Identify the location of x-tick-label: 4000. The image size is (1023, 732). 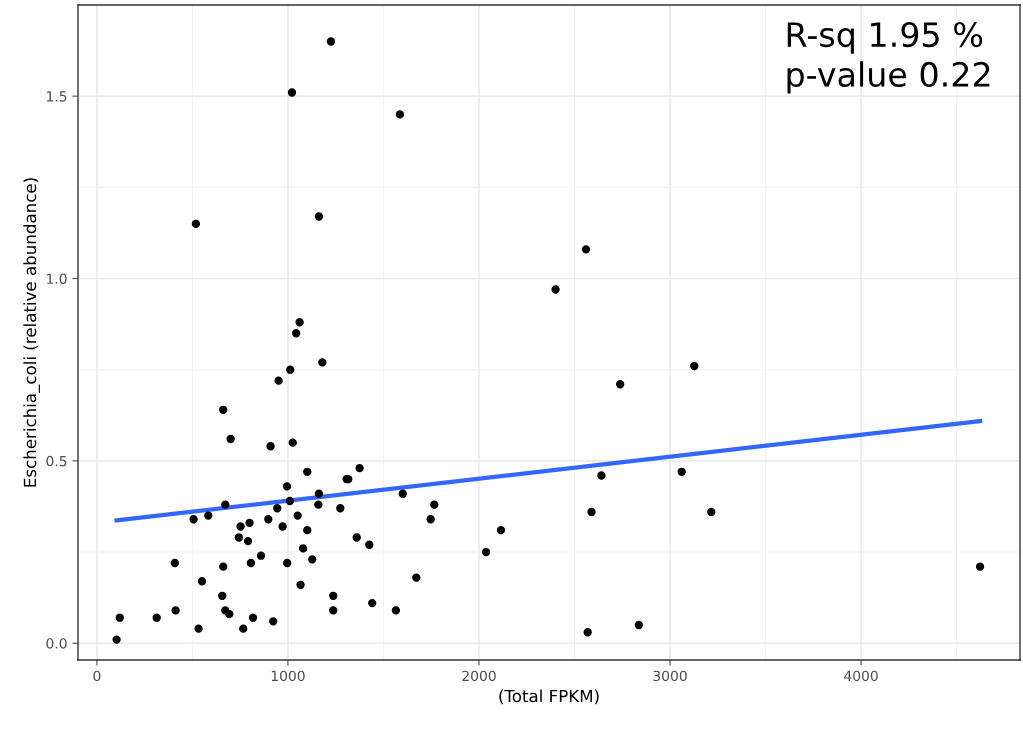
(861, 676).